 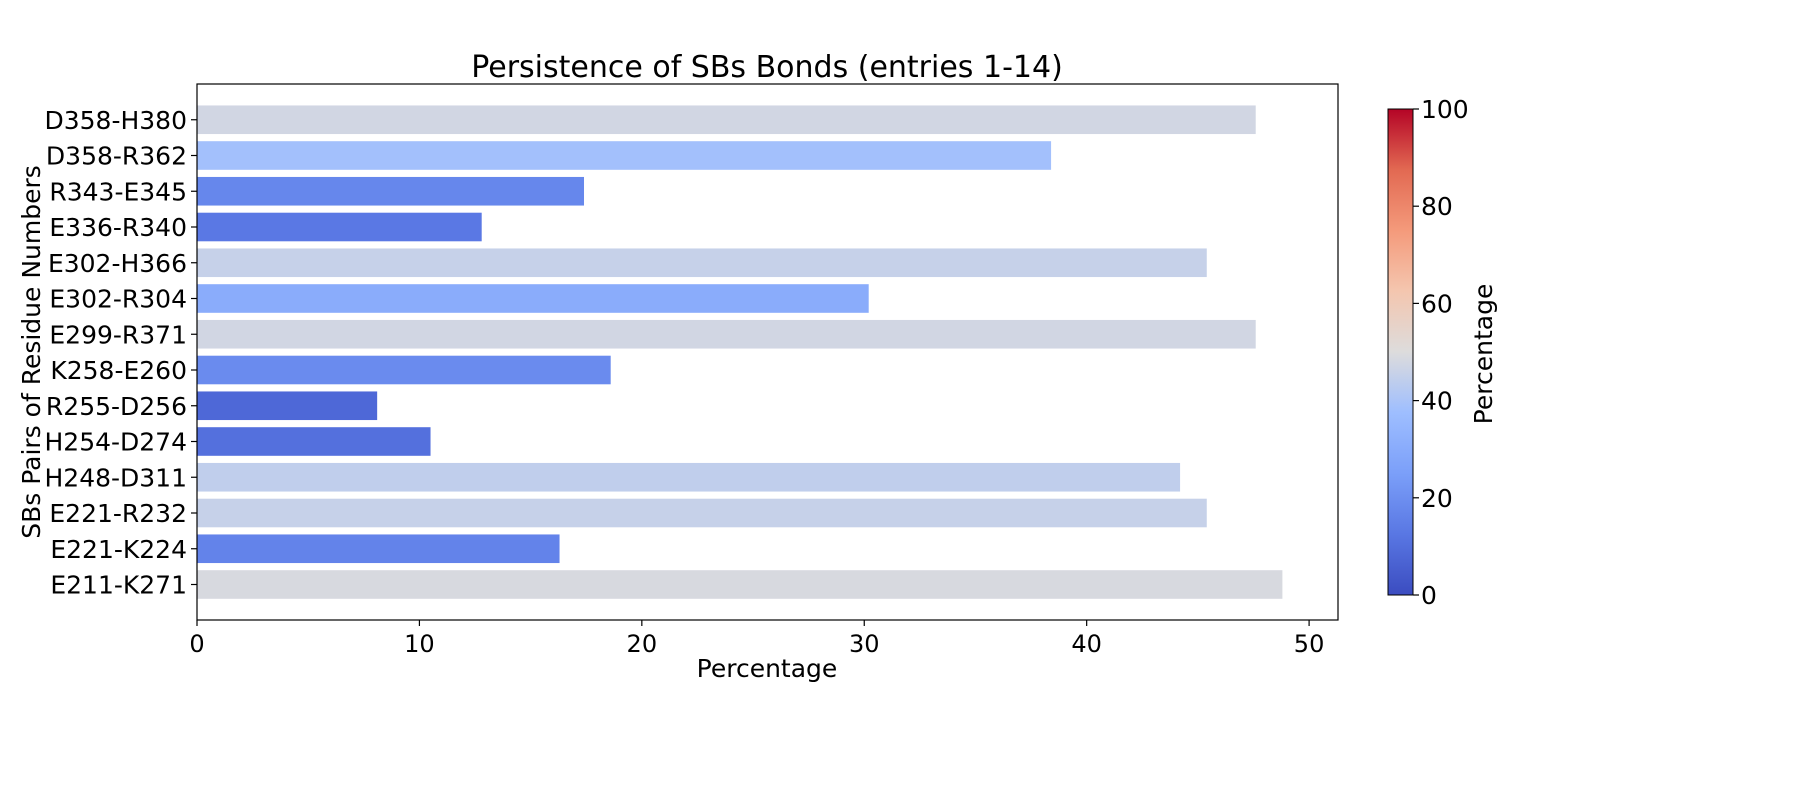 What do you see at coordinates (404, 370) in the screenshot?
I see `bar-k258-e260` at bounding box center [404, 370].